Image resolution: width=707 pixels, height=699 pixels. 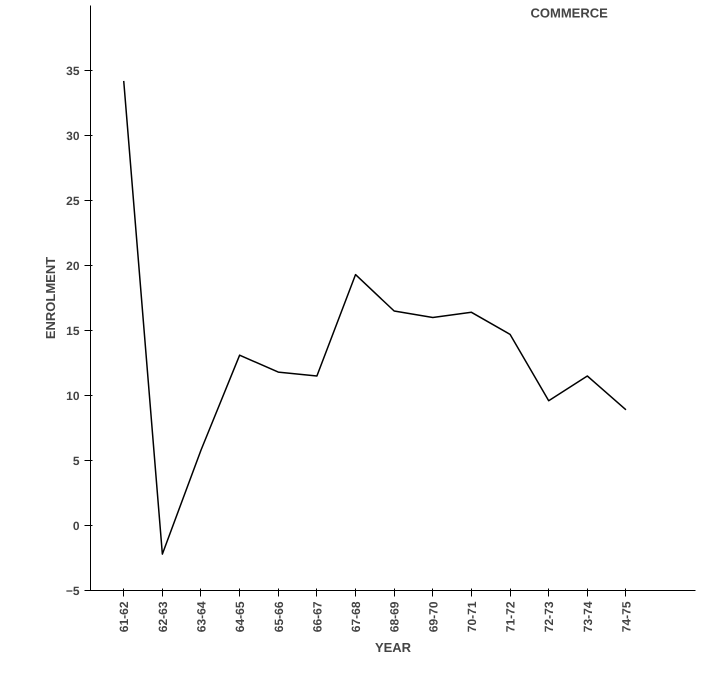 I want to click on x-tick-label: 69-70, so click(x=433, y=616).